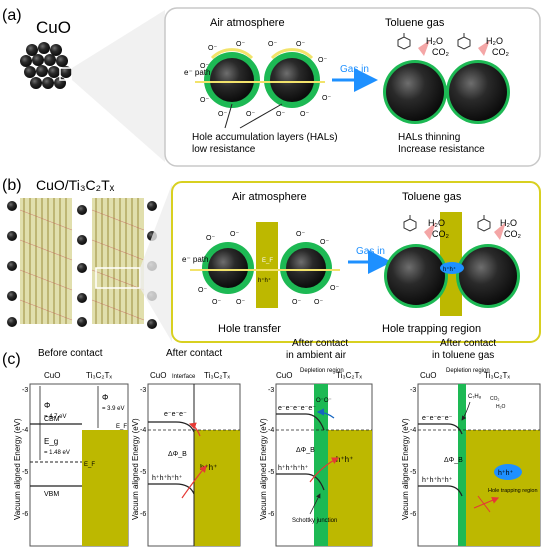 The height and width of the screenshot is (550, 545). I want to click on a-oxygen-ions-air: O⁻ O⁻ O⁻ O⁻ O⁻ O⁻ O⁻ O⁻ O⁻ O⁻ O⁻ O⁻, so click(265, 79).